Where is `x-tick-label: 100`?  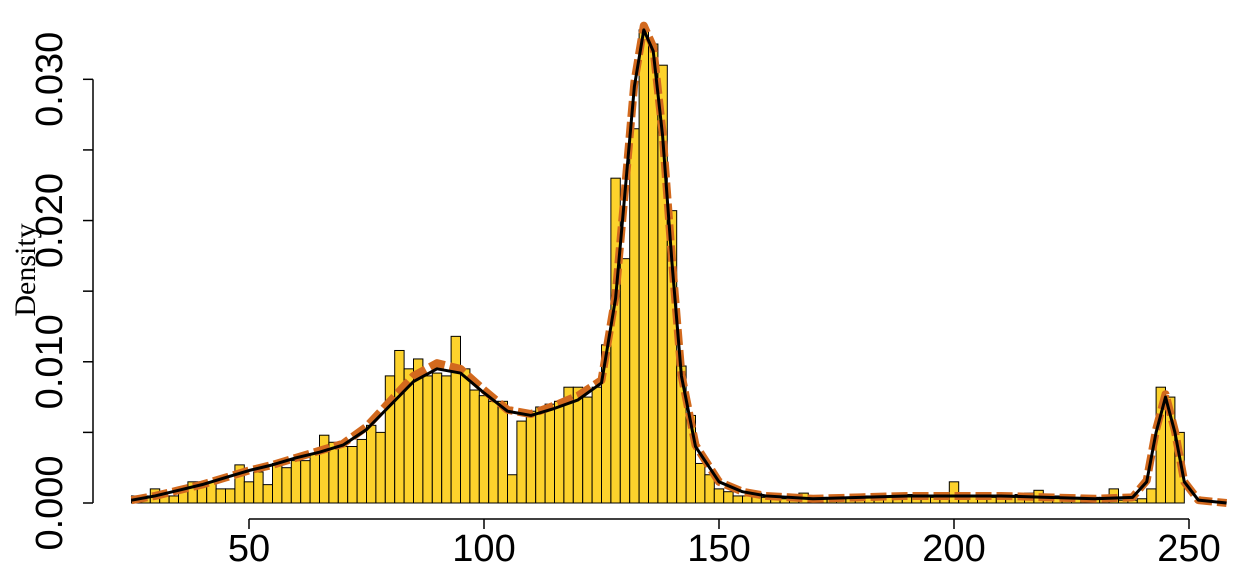
x-tick-label: 100 is located at coordinates (483, 549).